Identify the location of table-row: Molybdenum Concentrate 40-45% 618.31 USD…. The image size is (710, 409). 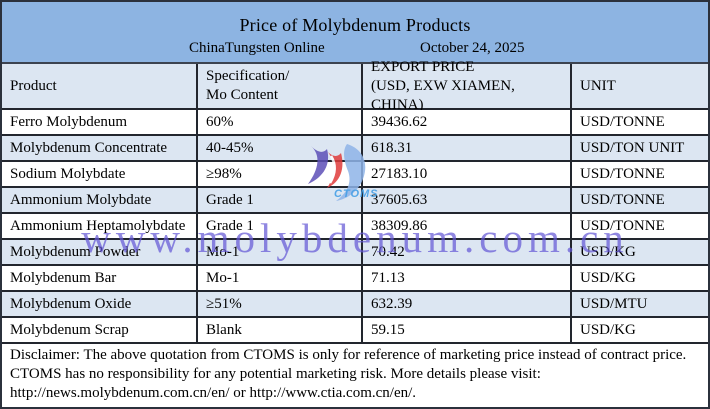
(355, 149).